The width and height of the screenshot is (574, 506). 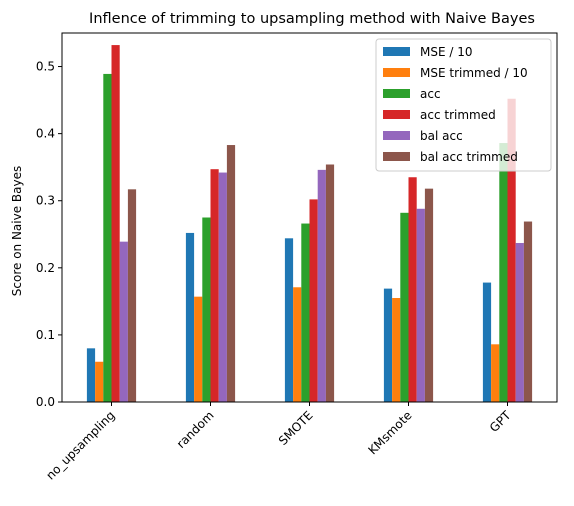 What do you see at coordinates (321, 285) in the screenshot?
I see `bar-bal-acc-smote` at bounding box center [321, 285].